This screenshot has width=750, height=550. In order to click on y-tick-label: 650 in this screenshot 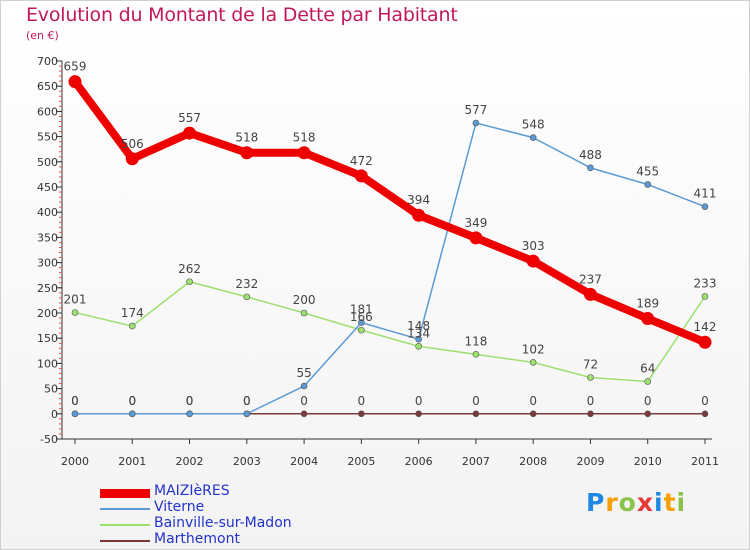, I will do `click(47, 86)`.